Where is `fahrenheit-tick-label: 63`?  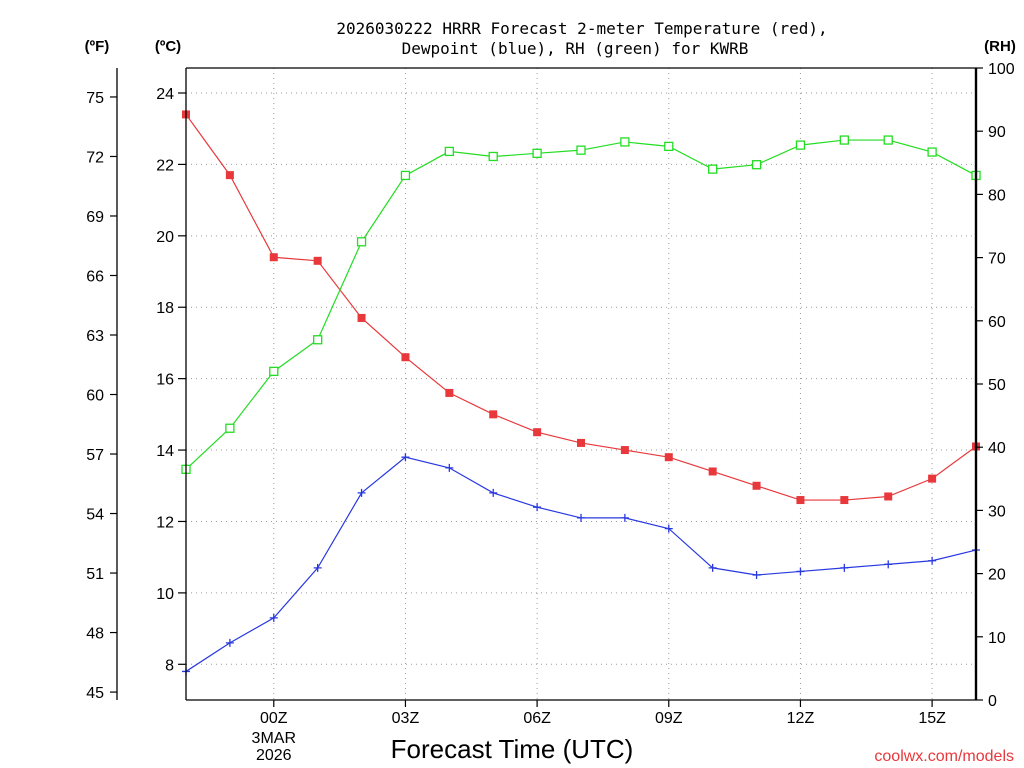 fahrenheit-tick-label: 63 is located at coordinates (95, 336).